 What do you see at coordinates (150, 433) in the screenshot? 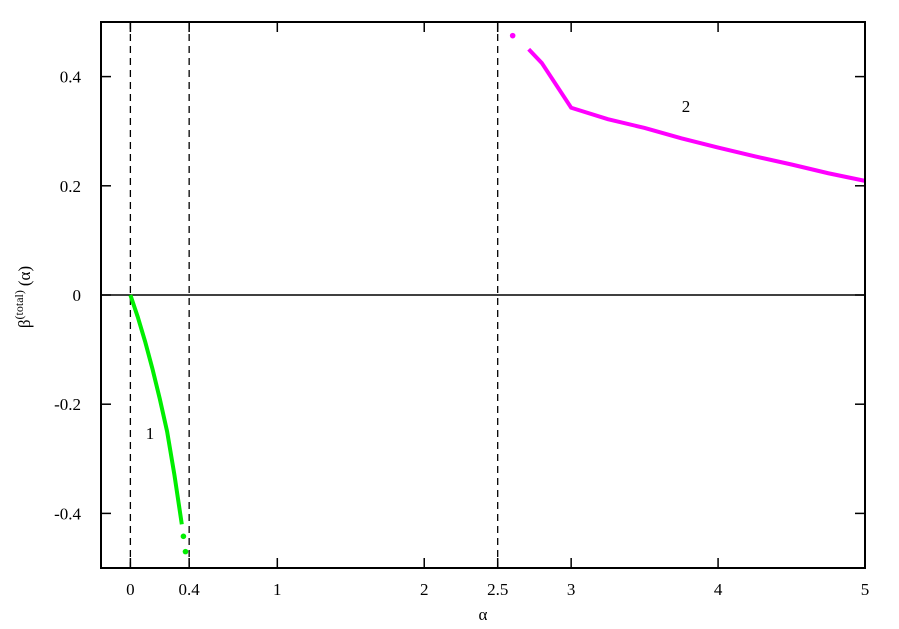
I see `curve-label: 1` at bounding box center [150, 433].